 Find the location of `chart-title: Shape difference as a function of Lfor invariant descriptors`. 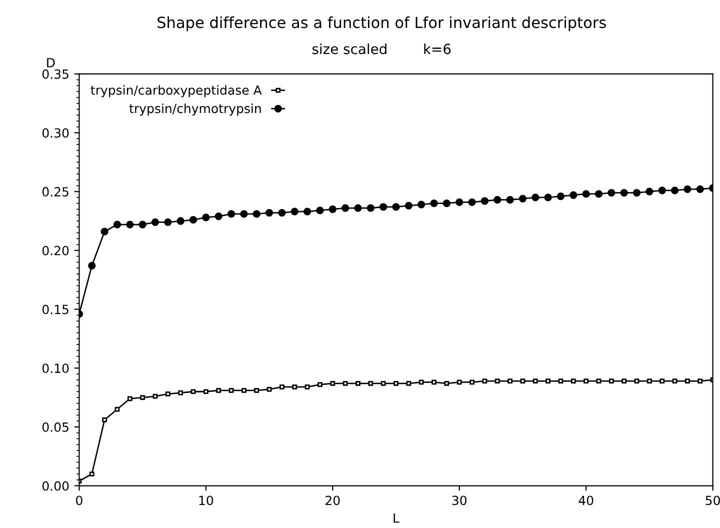

chart-title: Shape difference as a function of Lfor invariant descriptors is located at coordinates (382, 24).